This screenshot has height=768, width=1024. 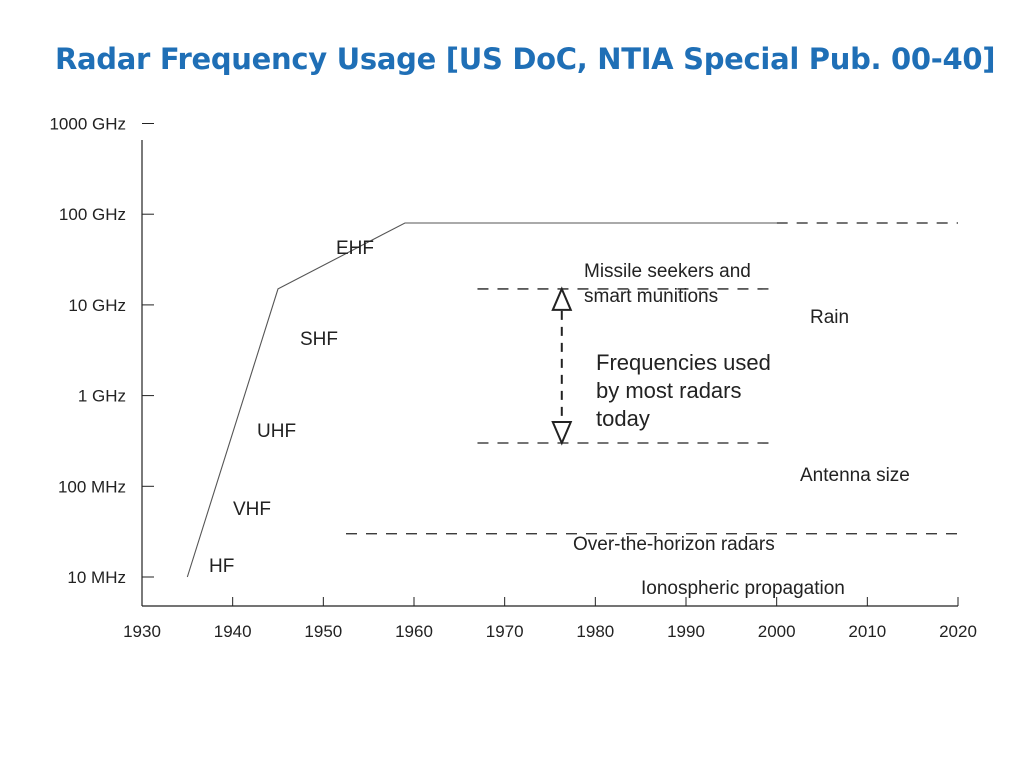 I want to click on x-tick-label-2020: 2020, so click(x=958, y=631).